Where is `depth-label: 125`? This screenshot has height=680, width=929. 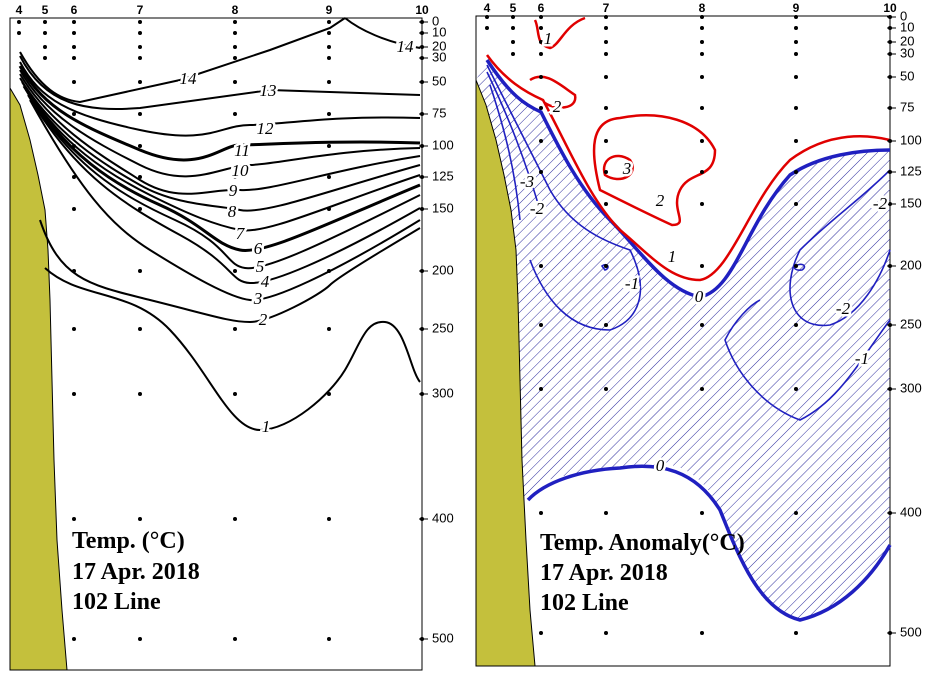 depth-label: 125 is located at coordinates (443, 175).